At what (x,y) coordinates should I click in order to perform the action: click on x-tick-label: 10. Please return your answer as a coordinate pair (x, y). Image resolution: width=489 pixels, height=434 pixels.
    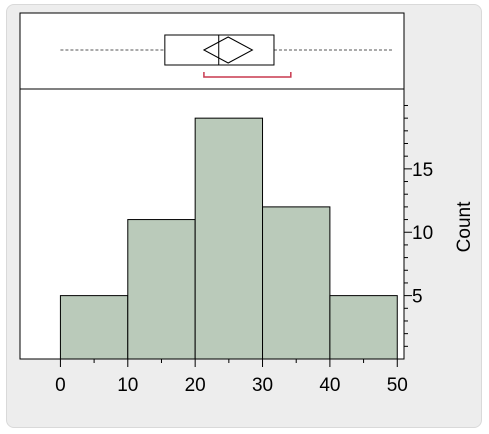
    Looking at the image, I should click on (127, 385).